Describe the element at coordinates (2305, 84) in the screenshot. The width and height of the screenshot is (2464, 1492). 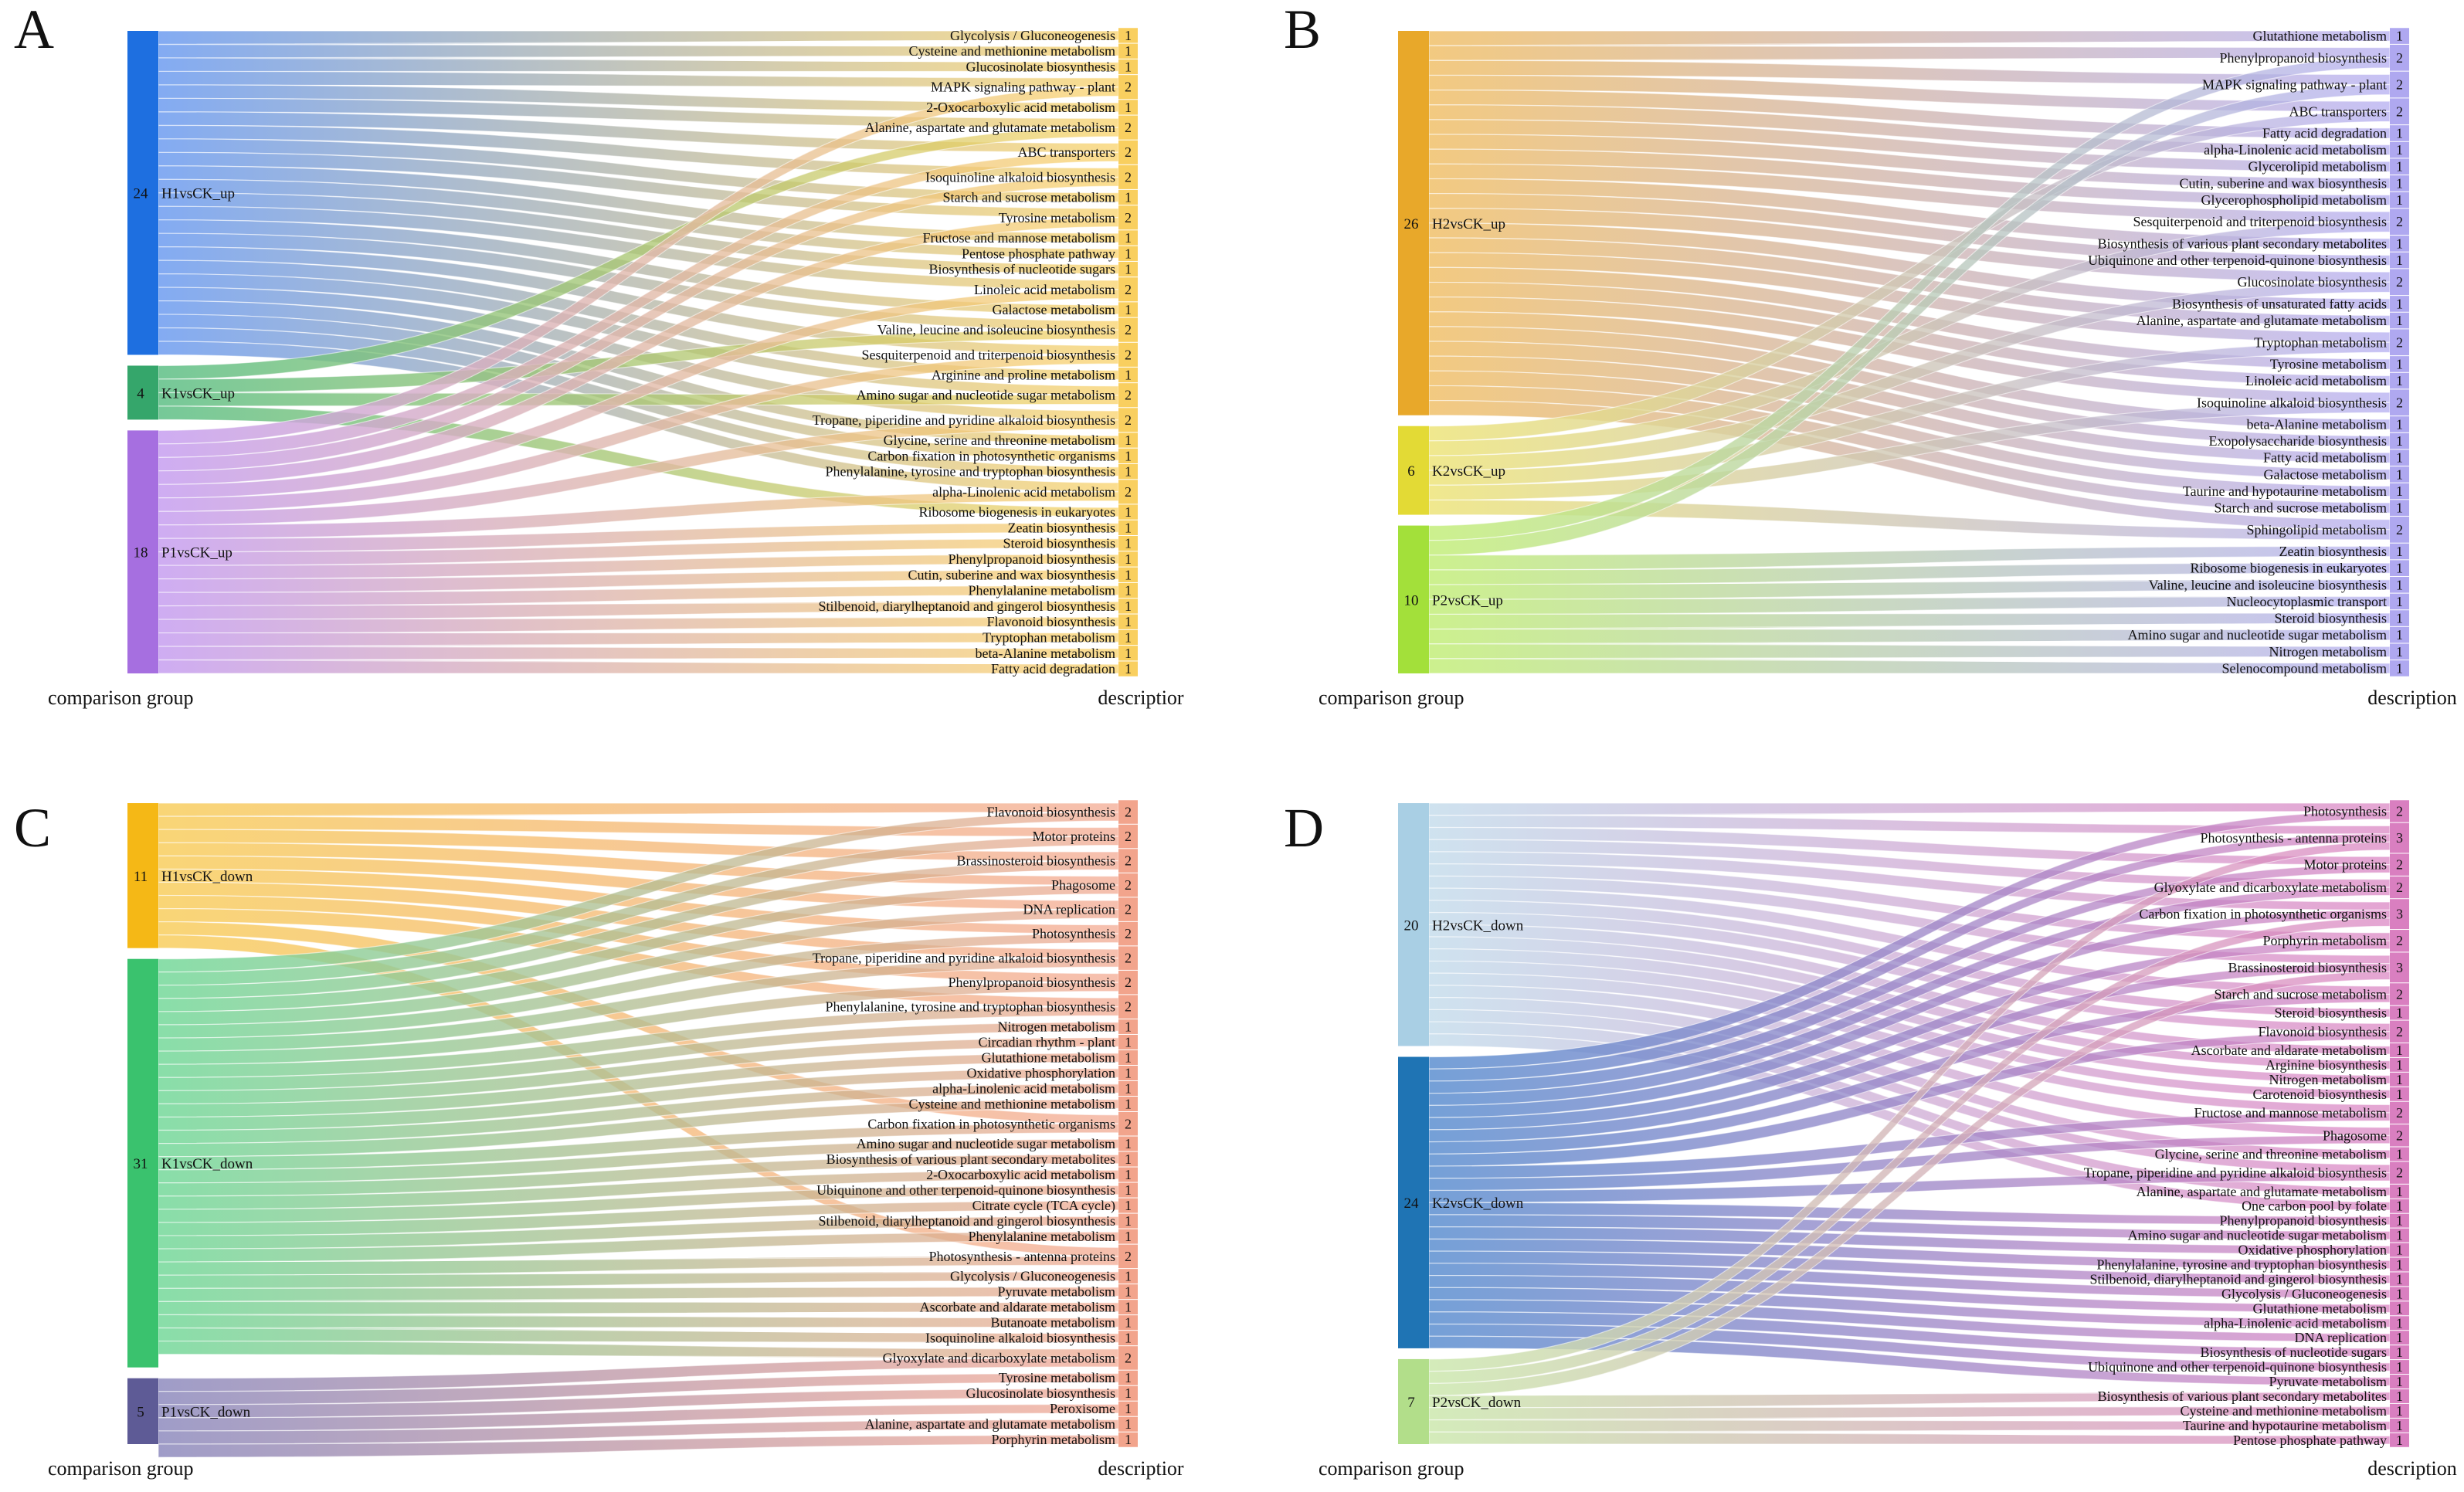
I see `target-node-mapk-signaling-pathway-plant: 2 MAPK signaling pathway - plant` at that location.